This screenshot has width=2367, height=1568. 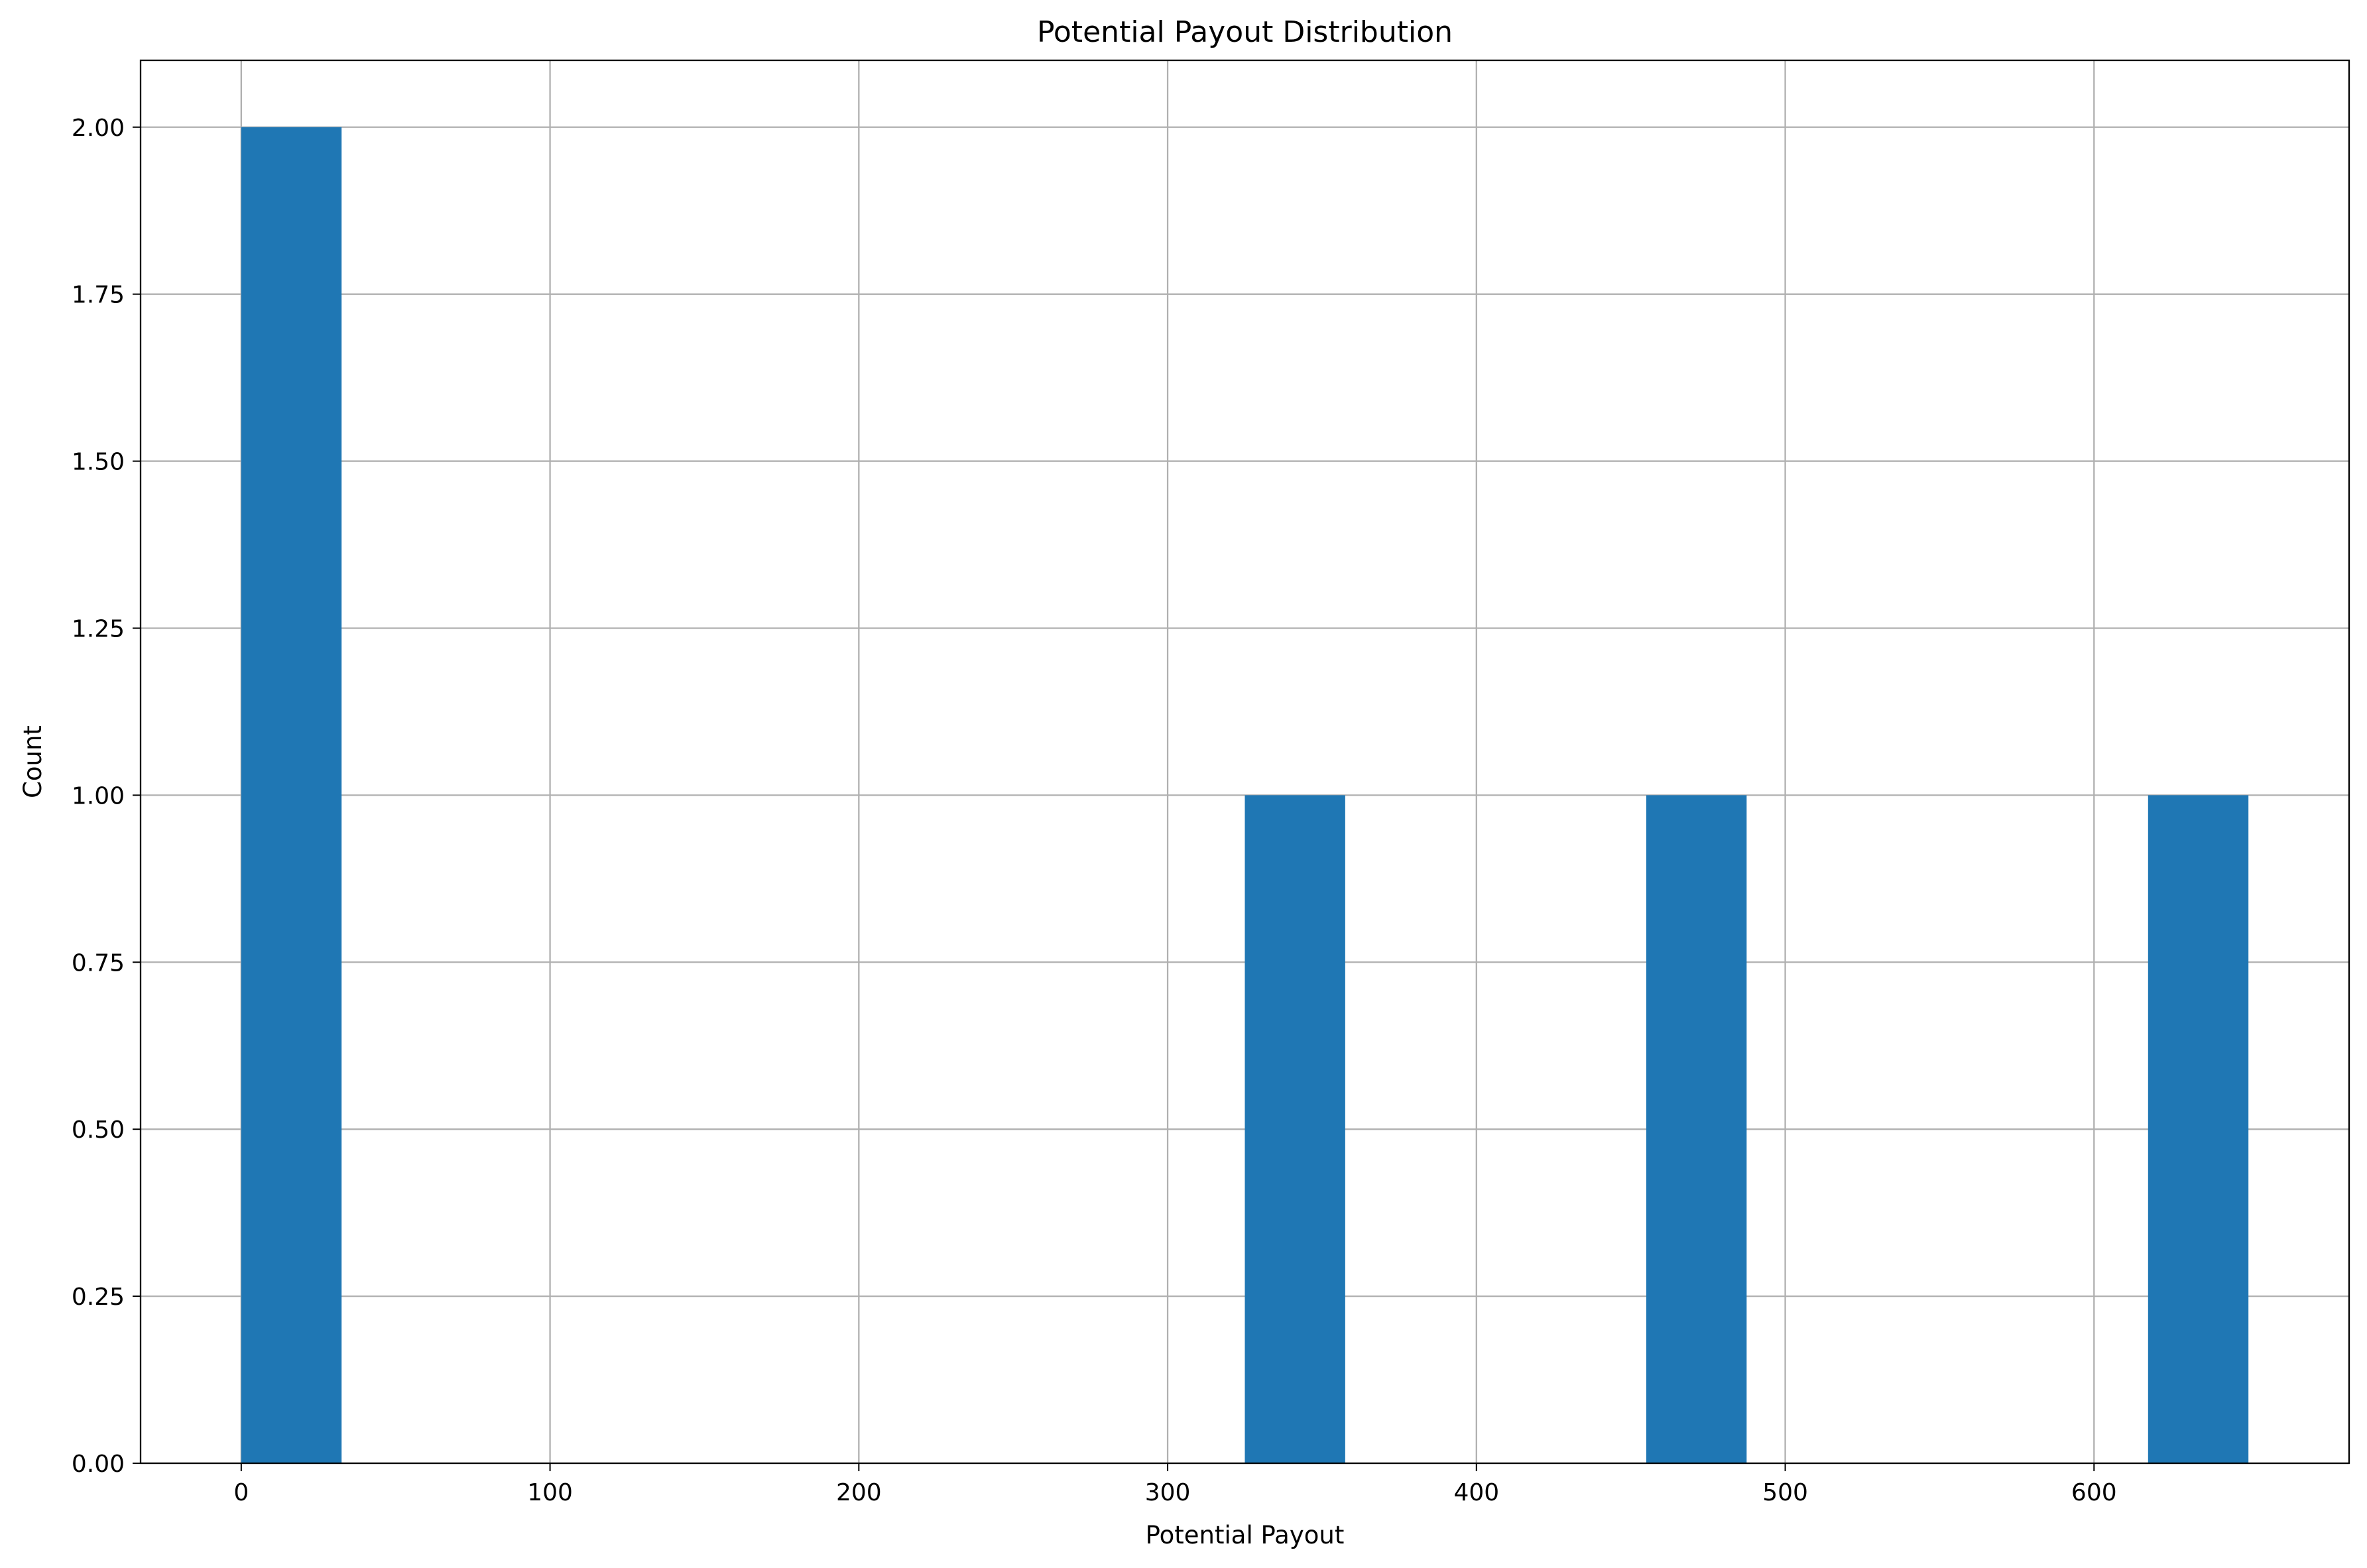 I want to click on y-tick-label: 0.00, so click(x=98, y=1464).